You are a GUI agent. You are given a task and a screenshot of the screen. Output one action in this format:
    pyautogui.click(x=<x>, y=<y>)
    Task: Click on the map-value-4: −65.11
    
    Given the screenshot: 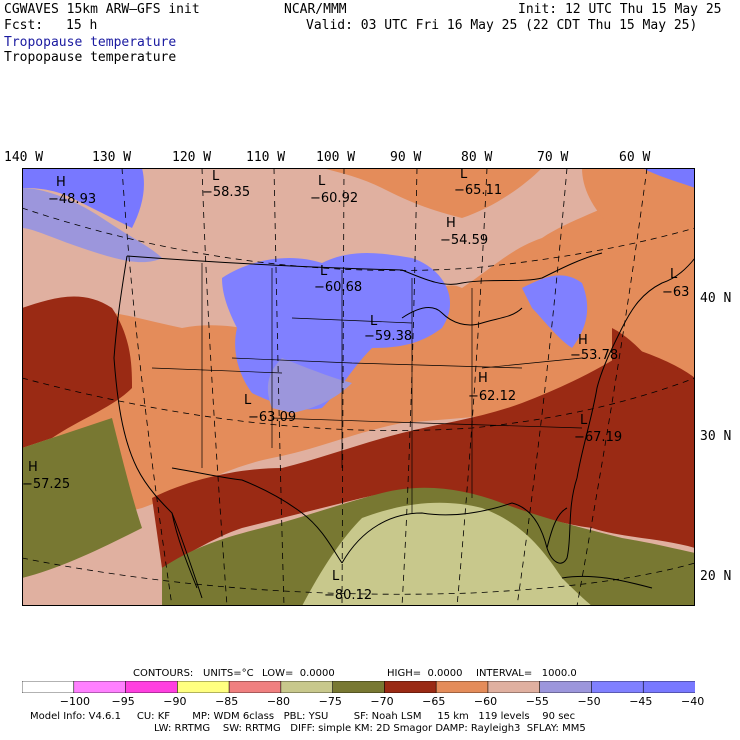 What is the action you would take?
    pyautogui.click(x=478, y=190)
    